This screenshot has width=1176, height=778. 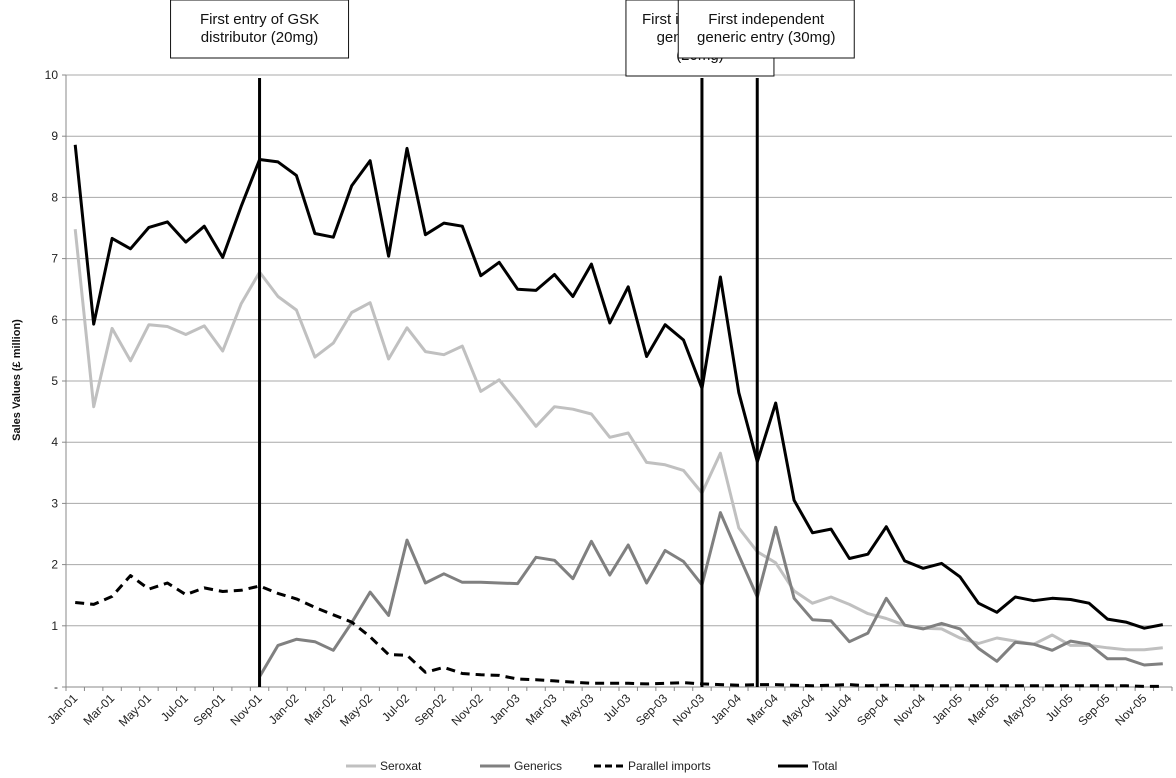 I want to click on legend-label: Parallel imports, so click(x=669, y=766).